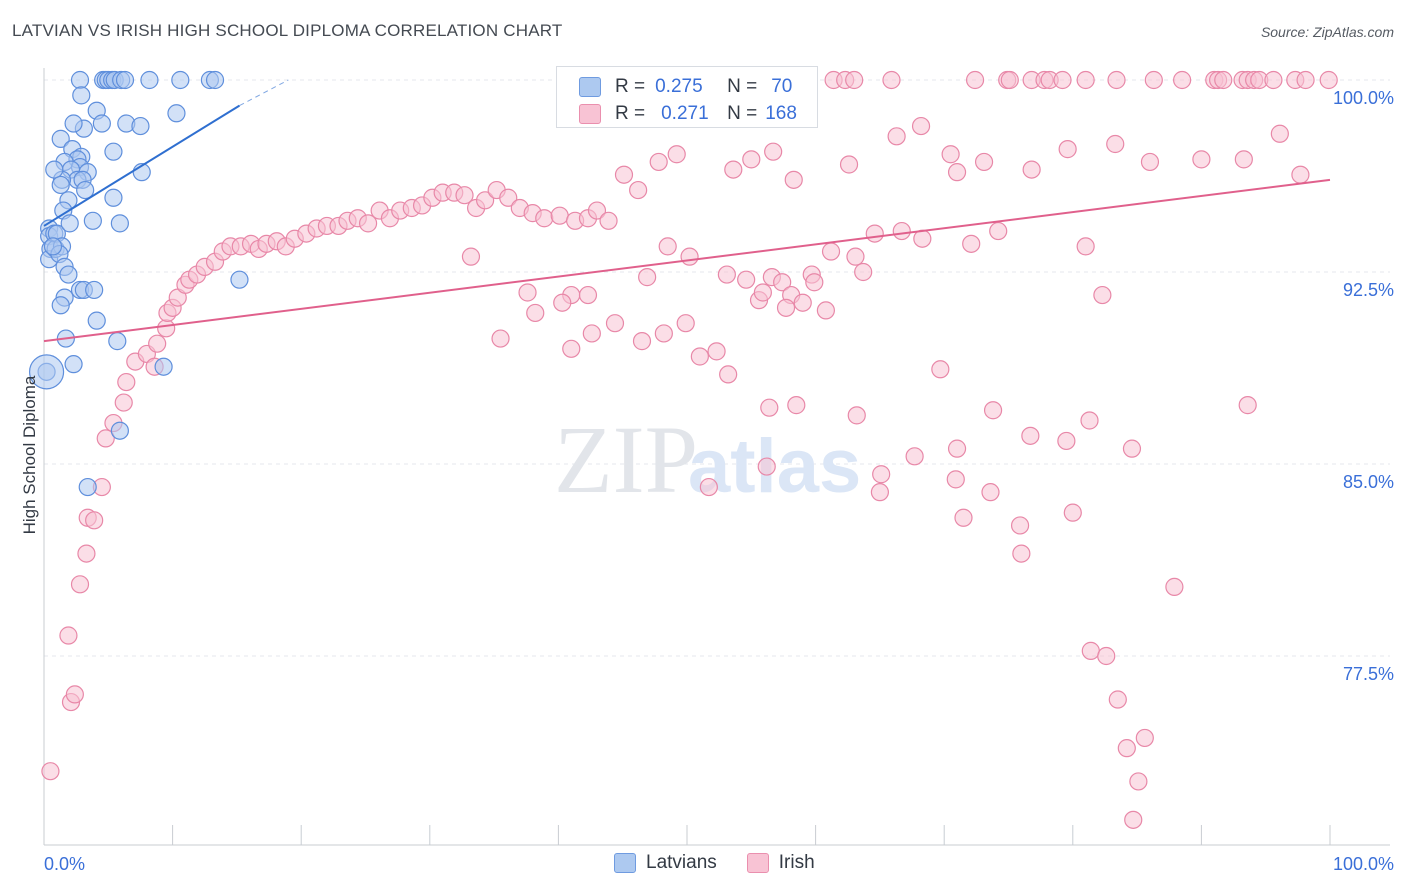 Image resolution: width=1406 pixels, height=892 pixels. Describe the element at coordinates (29, 454) in the screenshot. I see `y-axis-label: High School Diploma` at that location.